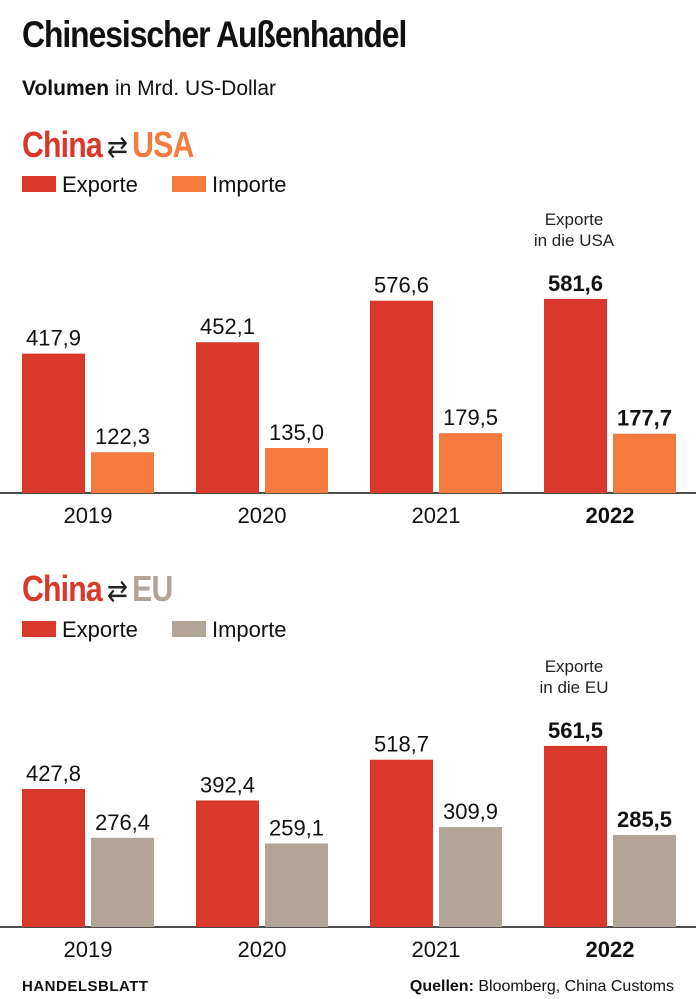 The height and width of the screenshot is (999, 696). I want to click on publisher-label: HANDELSBLATT, so click(85, 986).